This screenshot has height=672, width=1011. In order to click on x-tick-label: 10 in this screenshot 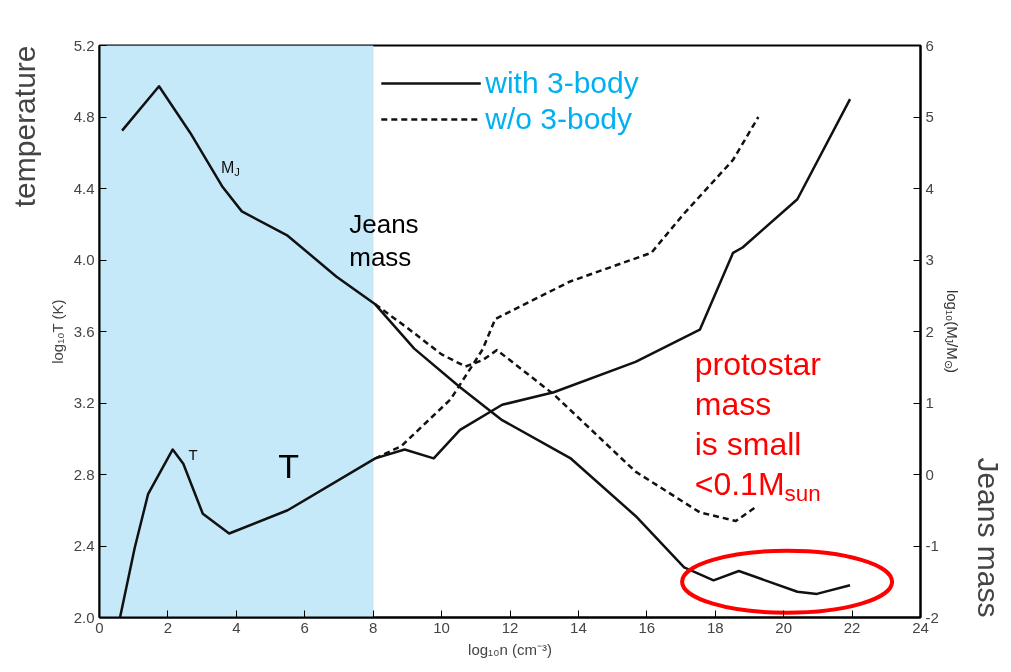, I will do `click(441, 627)`.